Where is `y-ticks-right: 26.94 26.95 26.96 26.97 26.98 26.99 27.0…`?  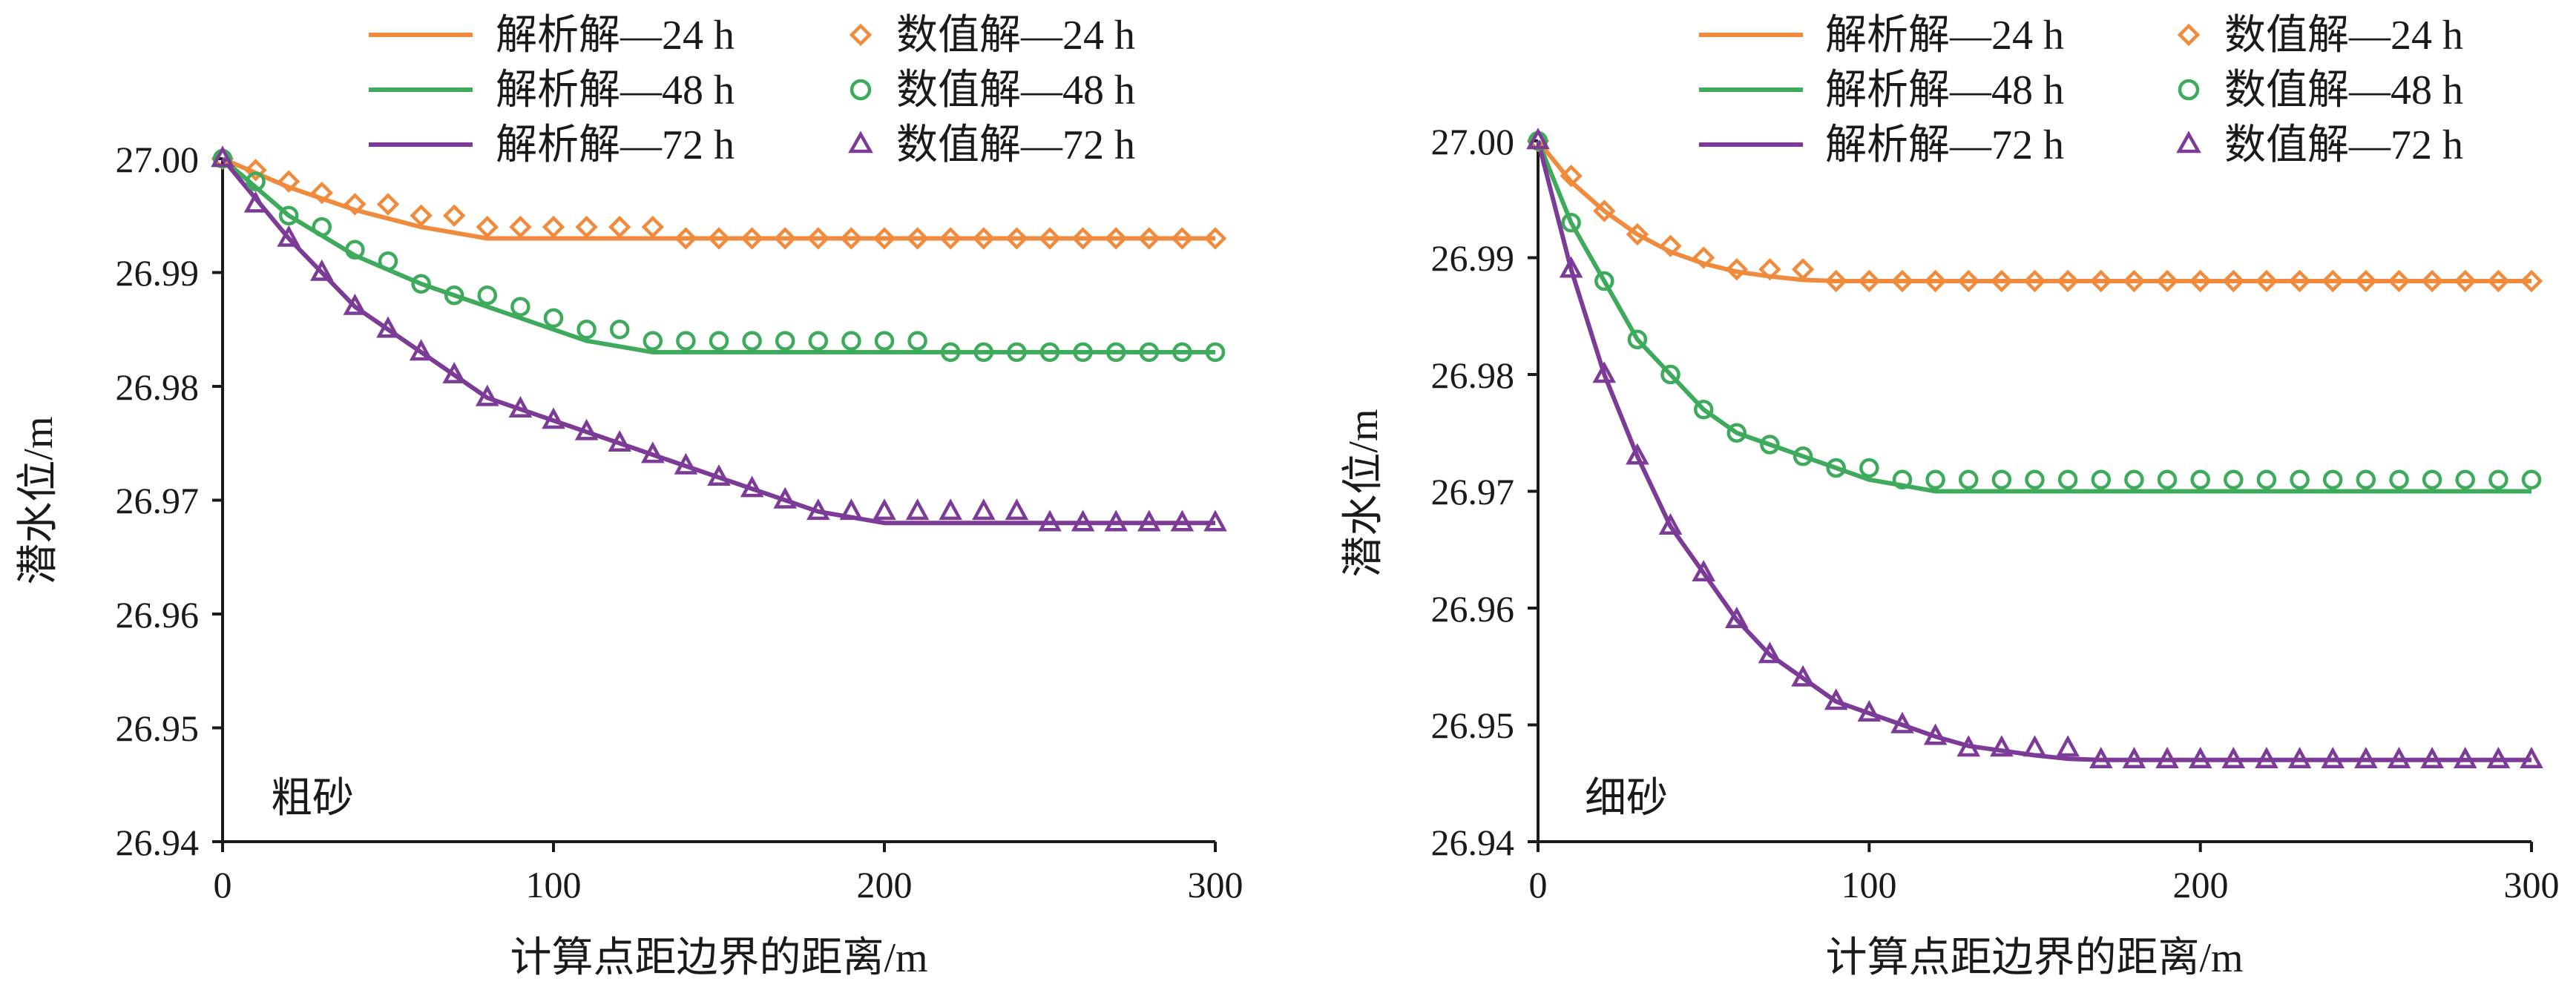
y-ticks-right: 26.94 26.95 26.96 26.97 26.98 26.99 27.0… is located at coordinates (1484, 492).